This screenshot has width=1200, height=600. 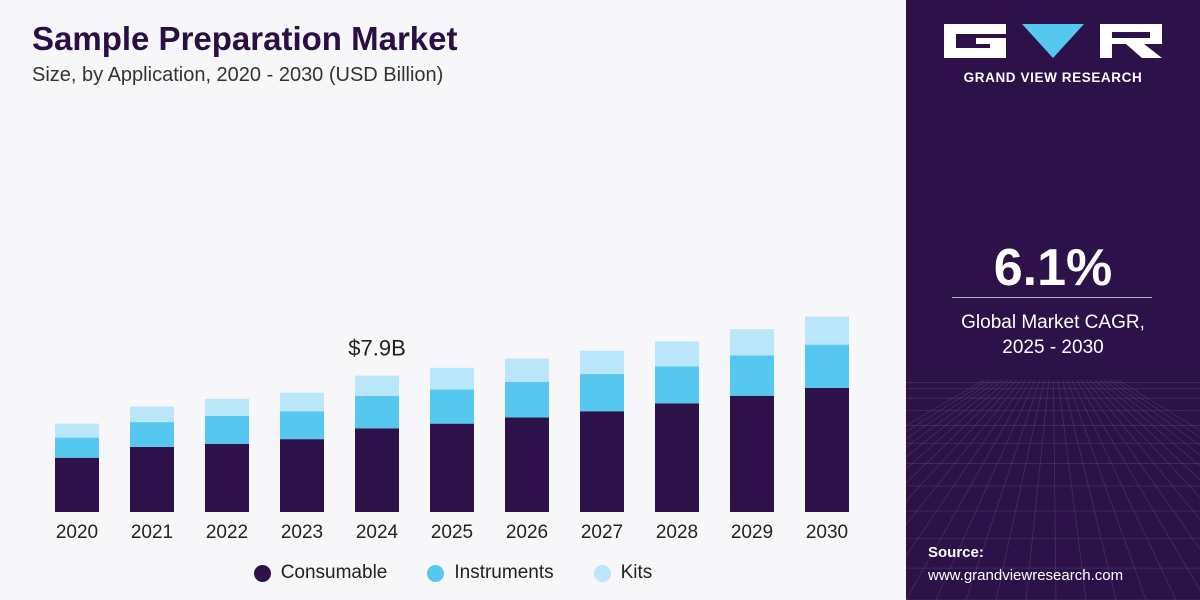 I want to click on grid-pattern-decoration, so click(x=1053, y=490).